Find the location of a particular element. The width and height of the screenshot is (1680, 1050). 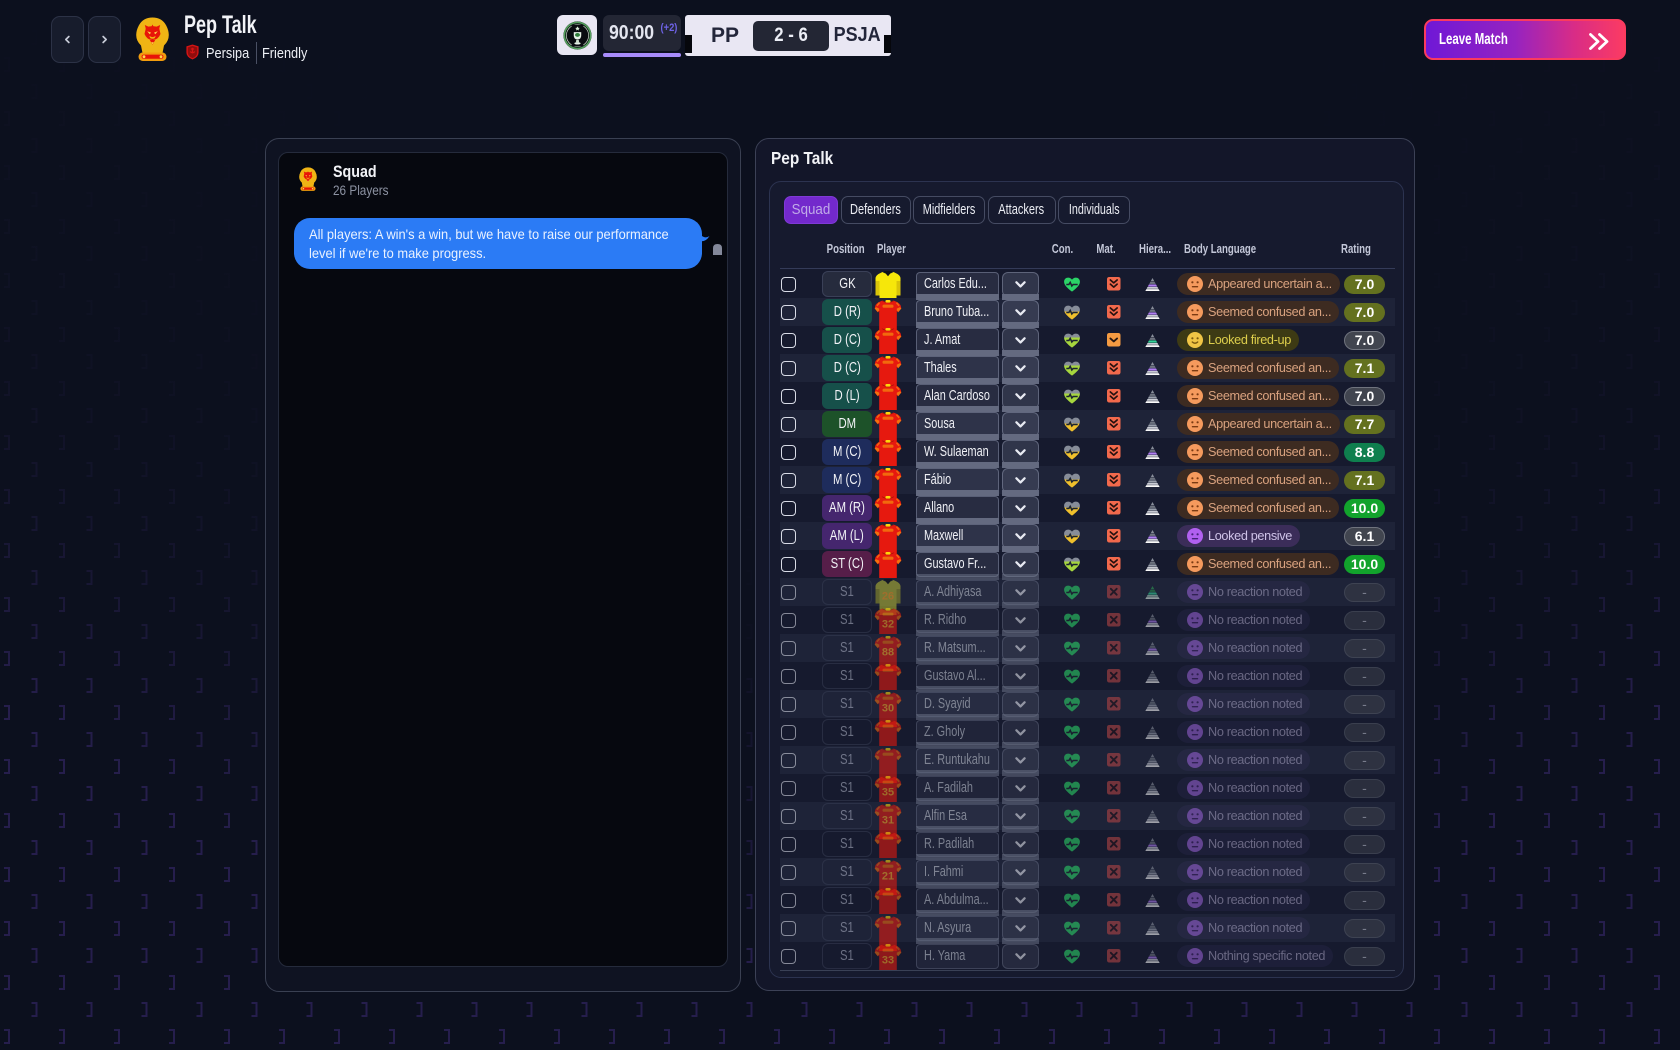

svg-text: 88 is located at coordinates (888, 653).